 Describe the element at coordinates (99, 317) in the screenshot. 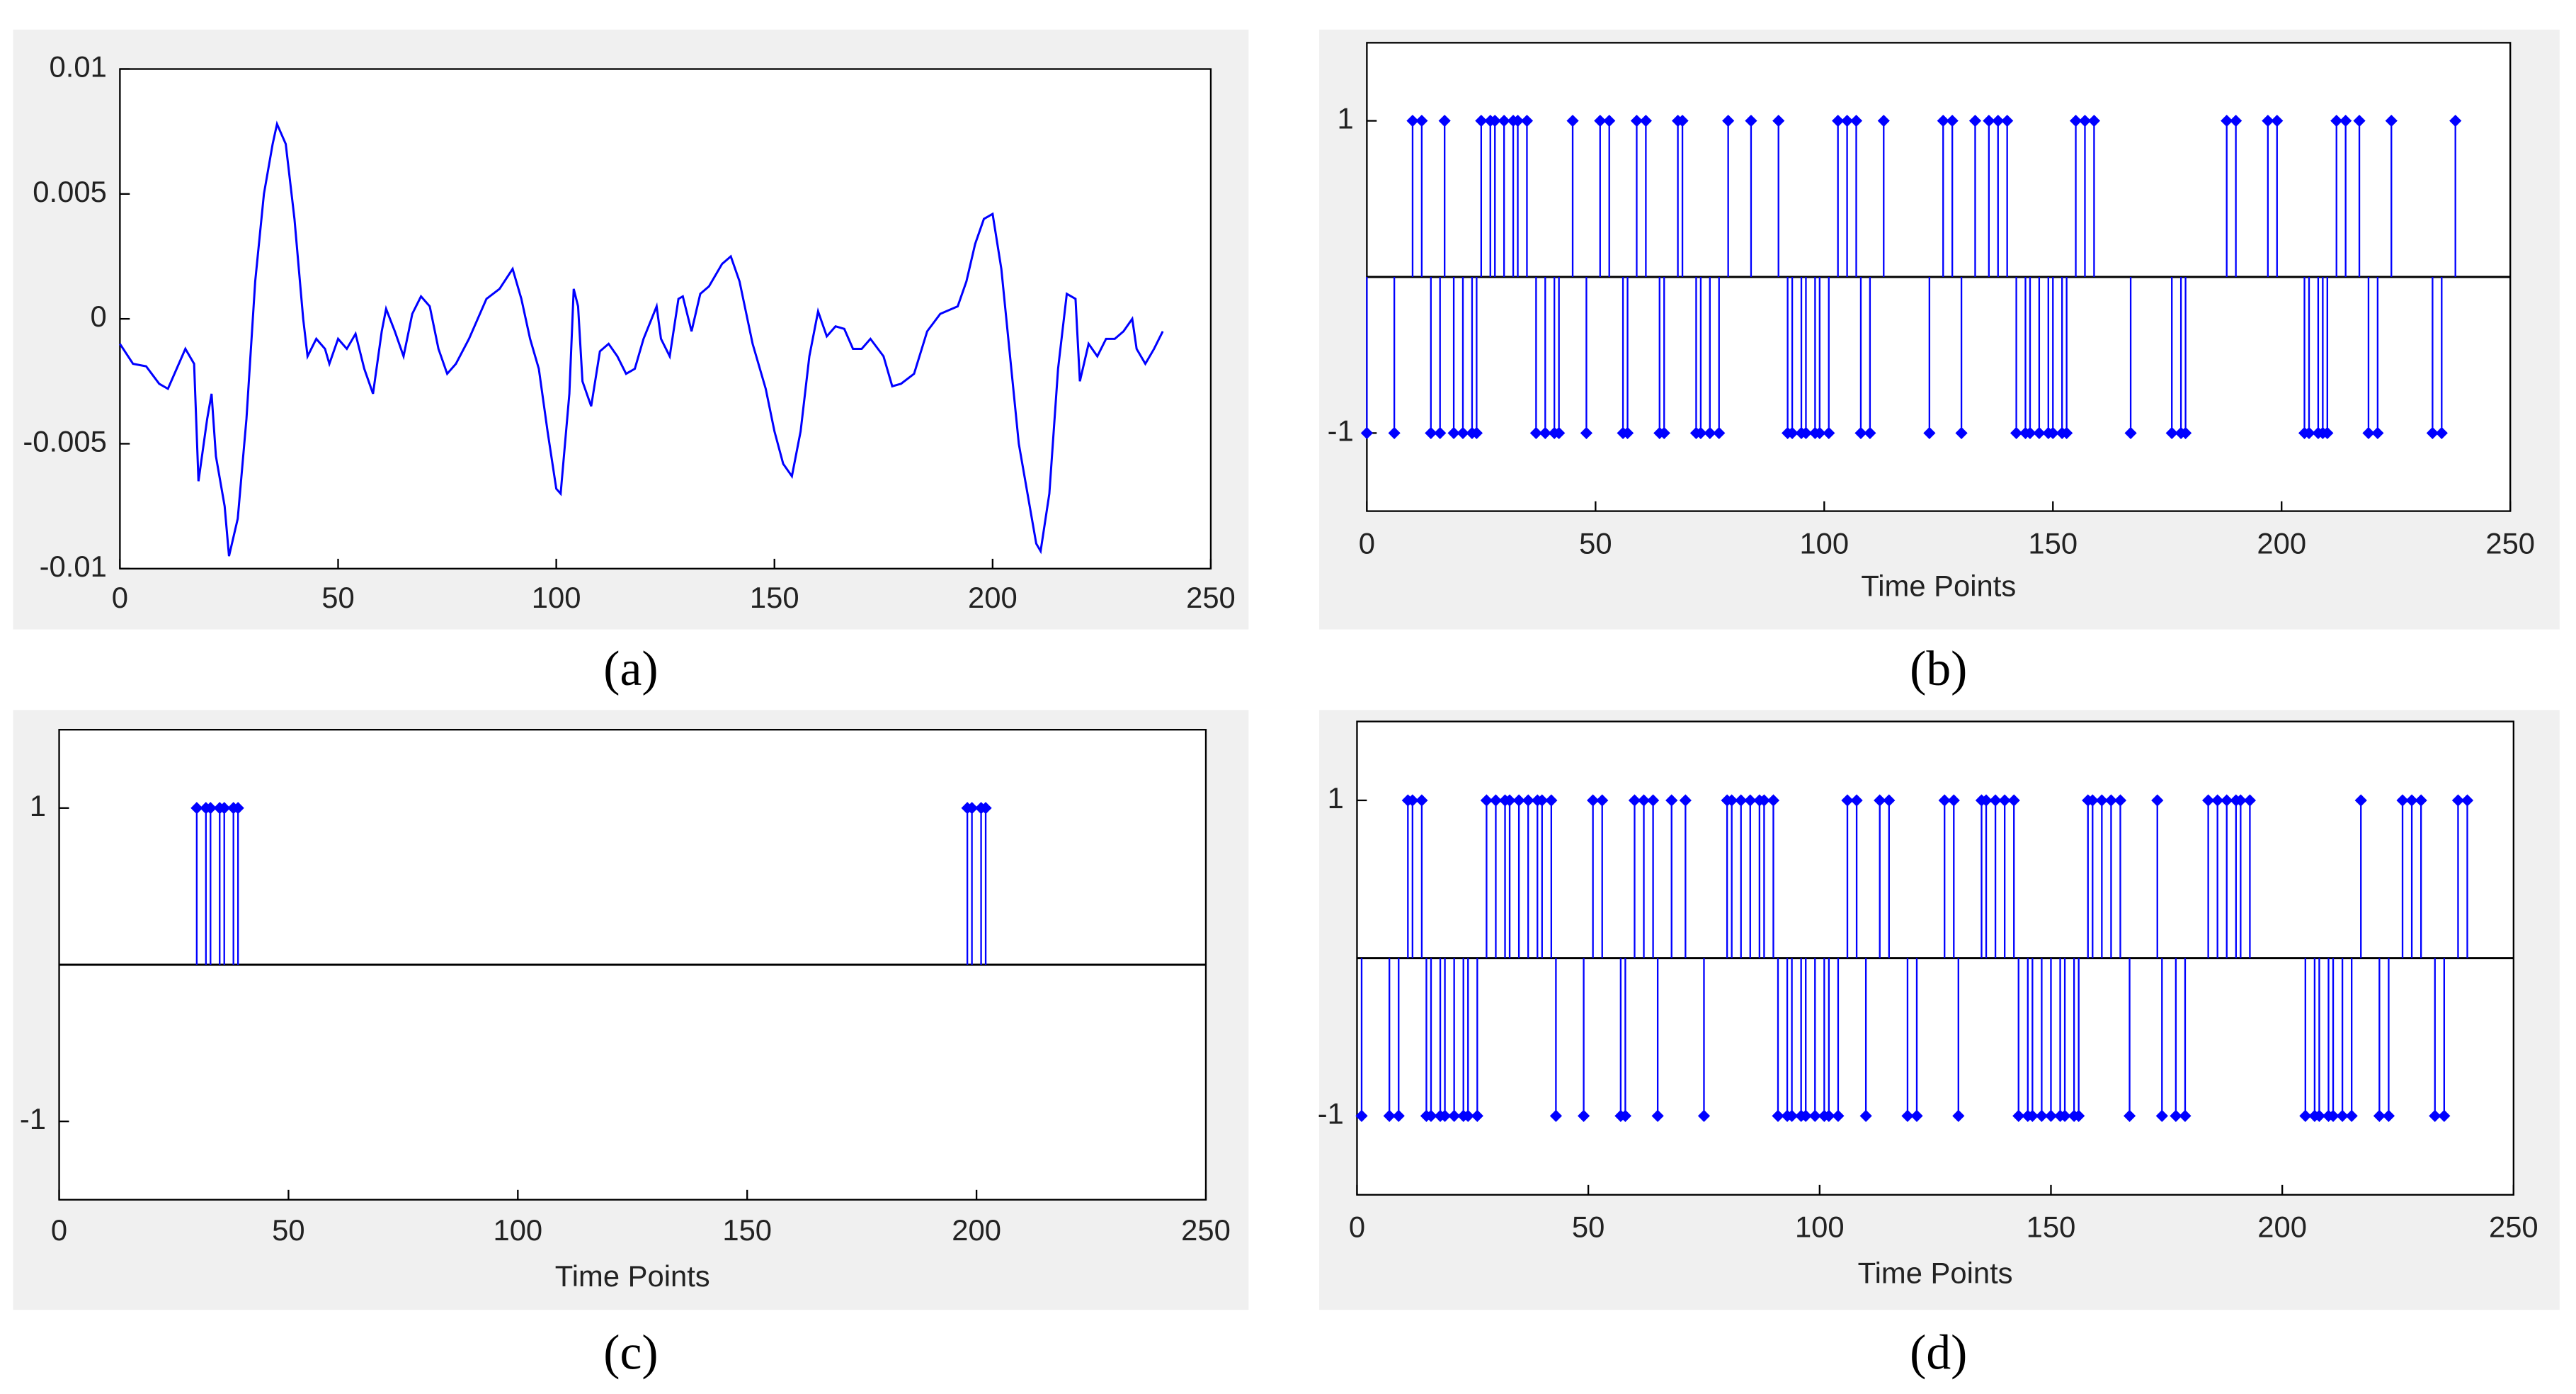

I see `y-tick-label: 0` at that location.